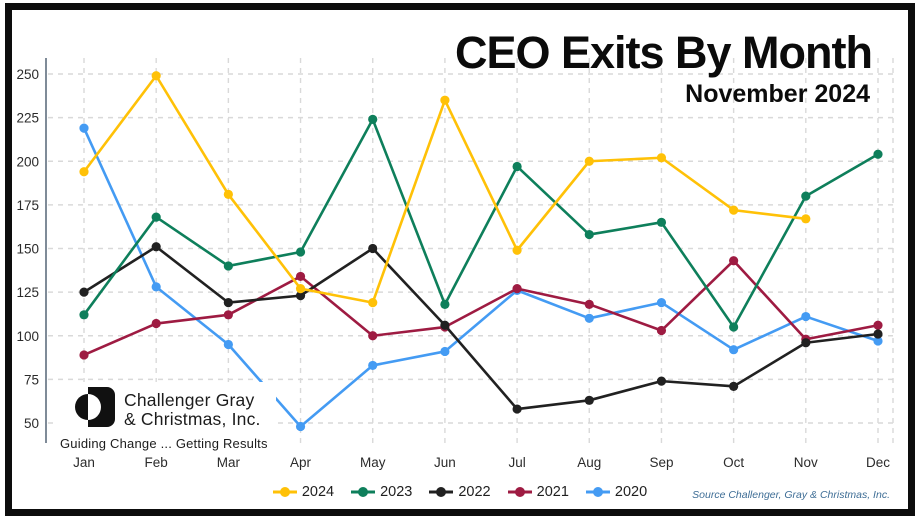 The image size is (920, 519). Describe the element at coordinates (373, 462) in the screenshot. I see `x-tick-label: May` at that location.